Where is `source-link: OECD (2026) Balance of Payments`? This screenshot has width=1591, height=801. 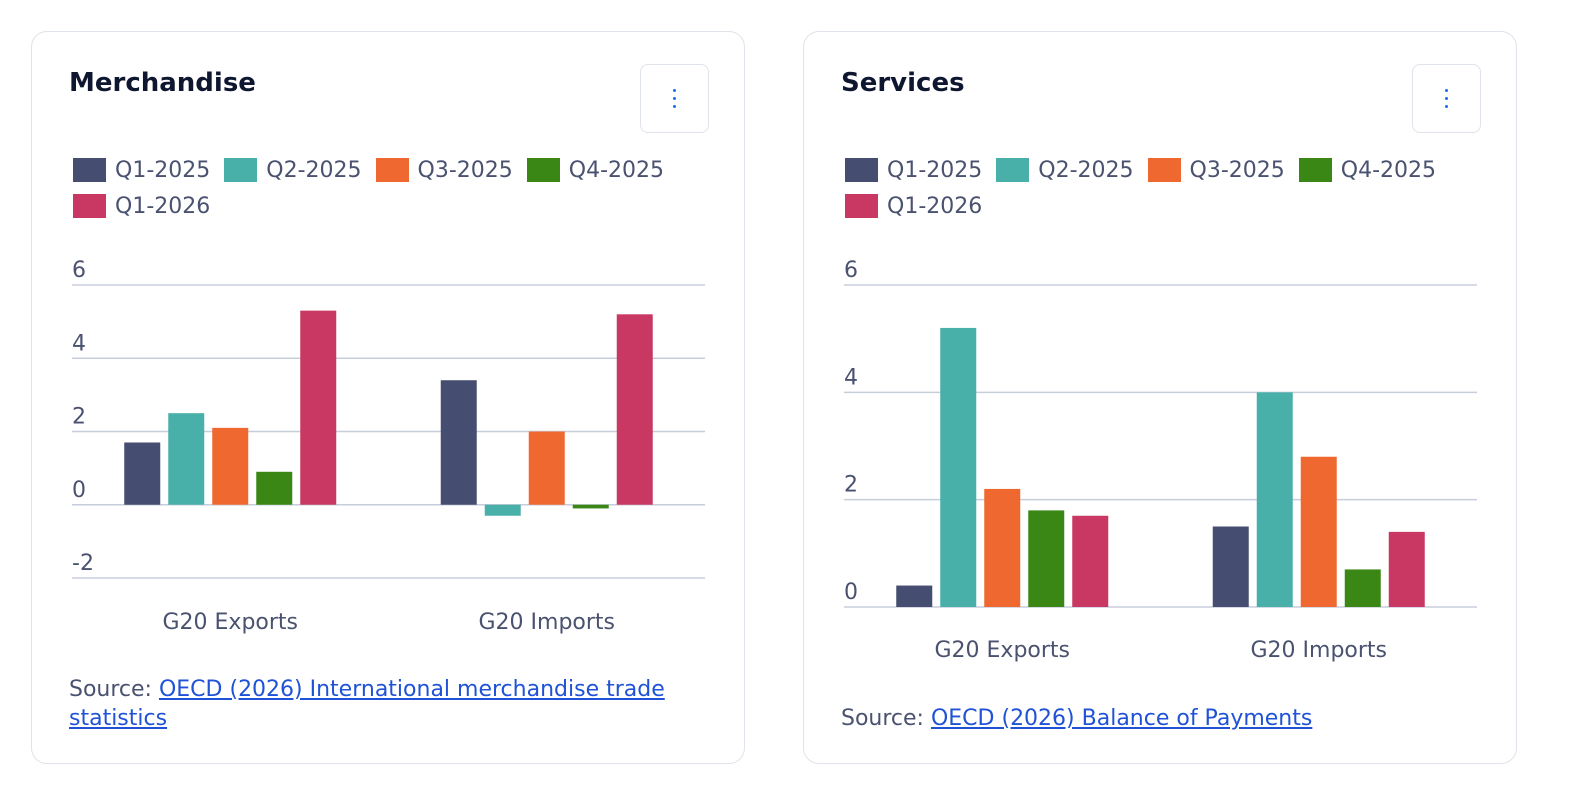
source-link: OECD (2026) Balance of Payments is located at coordinates (1121, 718).